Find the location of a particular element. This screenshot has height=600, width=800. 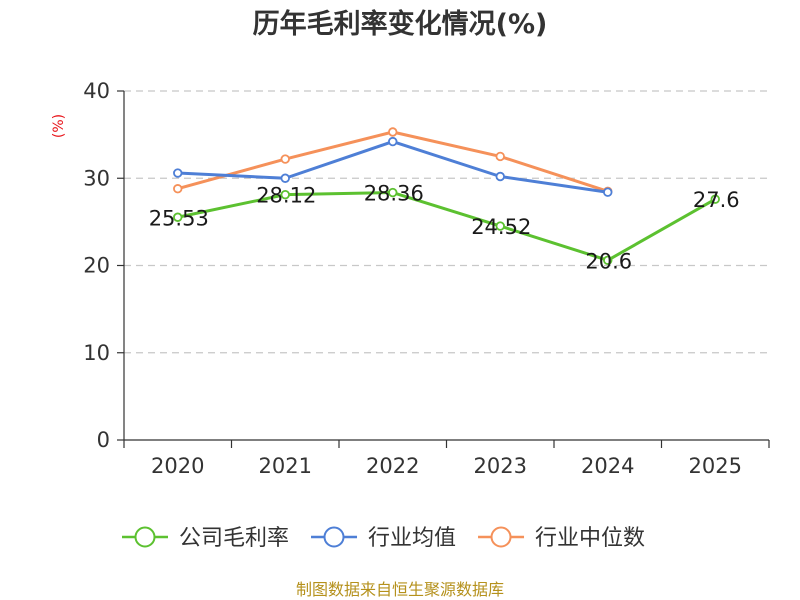

data-label: 27.6 is located at coordinates (716, 200).